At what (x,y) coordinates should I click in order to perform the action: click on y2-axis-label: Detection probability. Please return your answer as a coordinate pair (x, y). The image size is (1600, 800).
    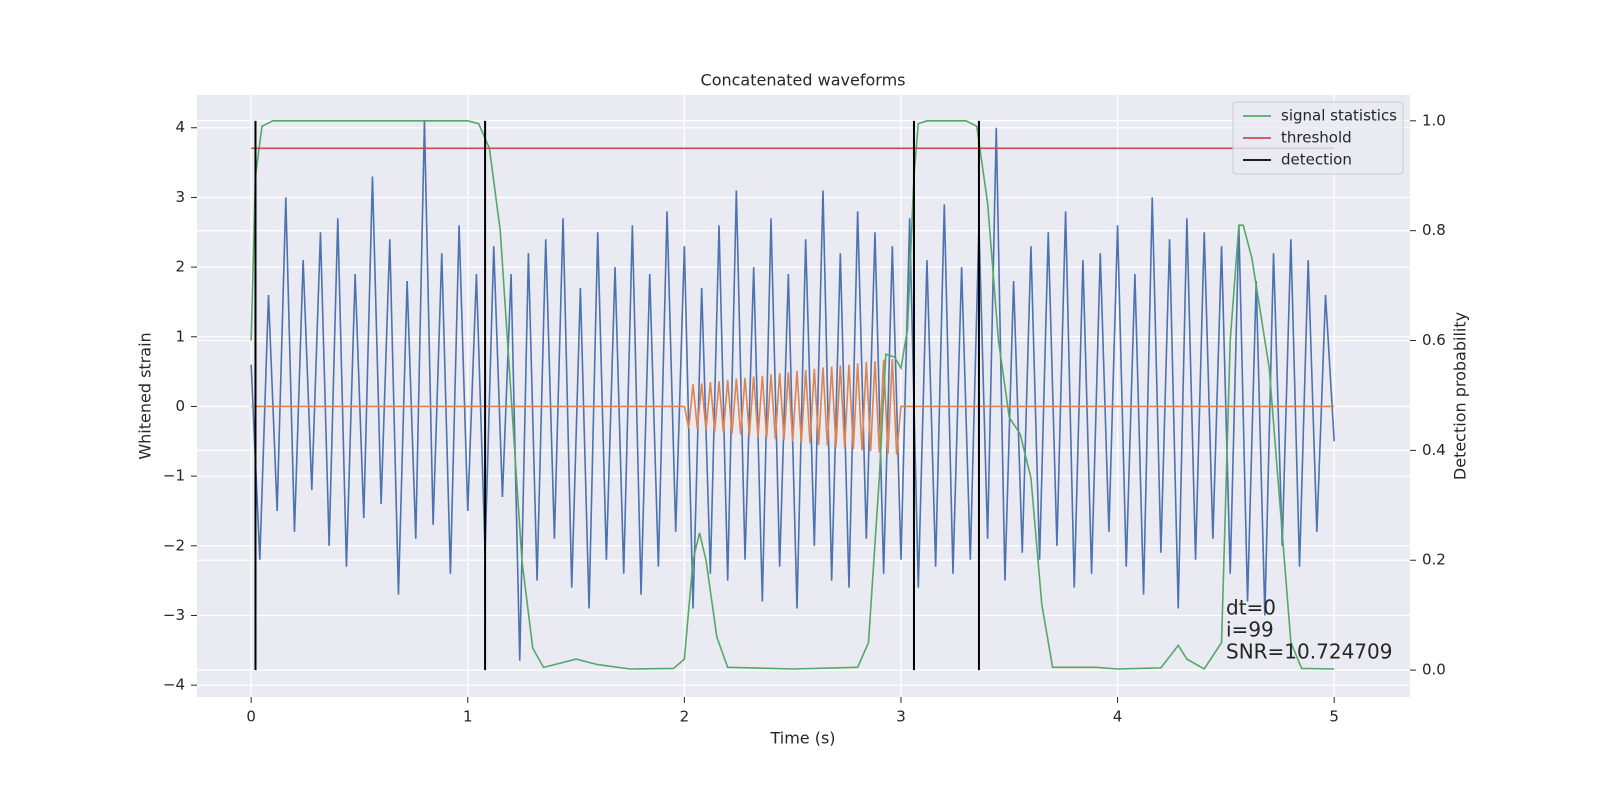
    Looking at the image, I should click on (1460, 396).